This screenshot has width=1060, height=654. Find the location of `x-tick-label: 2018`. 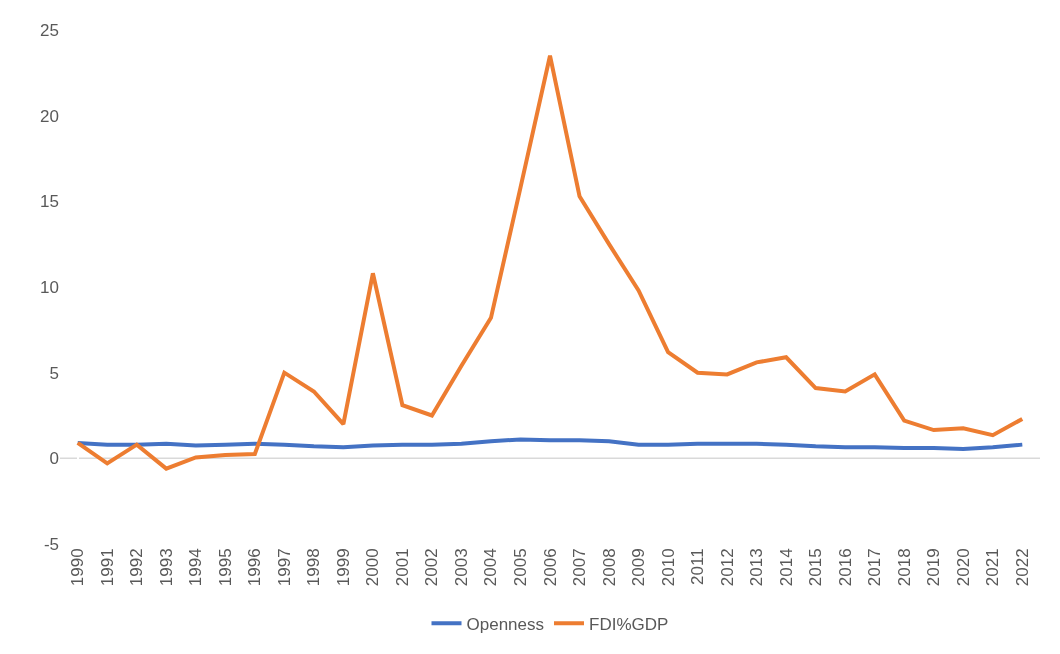

x-tick-label: 2018 is located at coordinates (904, 567).